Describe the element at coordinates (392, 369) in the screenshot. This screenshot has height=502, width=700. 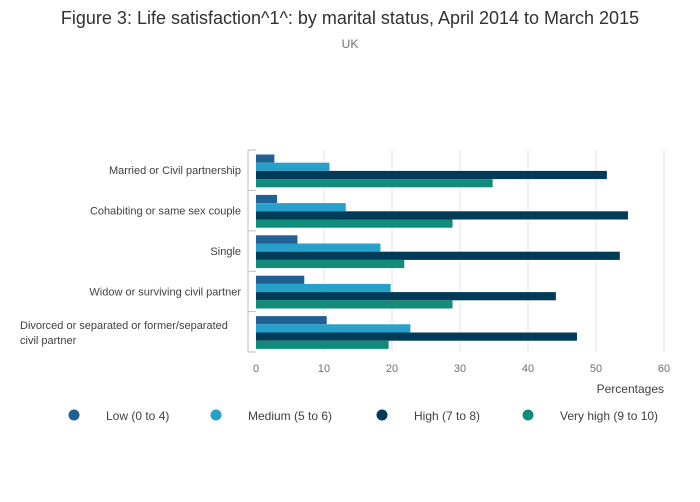
I see `x-tick-label: 20` at that location.